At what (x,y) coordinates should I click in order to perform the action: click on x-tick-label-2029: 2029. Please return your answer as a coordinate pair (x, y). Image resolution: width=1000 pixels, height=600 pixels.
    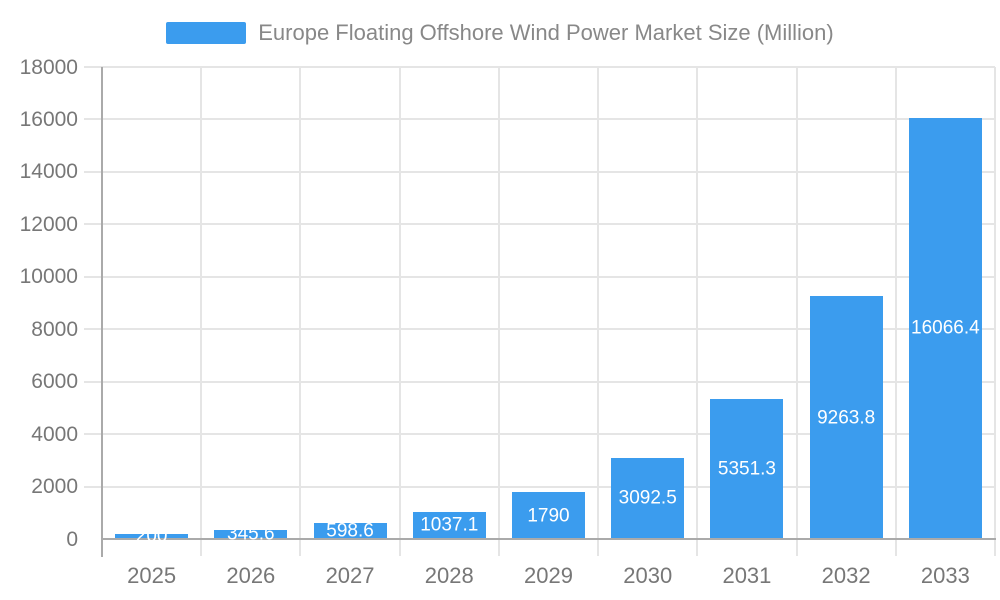
    Looking at the image, I should click on (548, 575).